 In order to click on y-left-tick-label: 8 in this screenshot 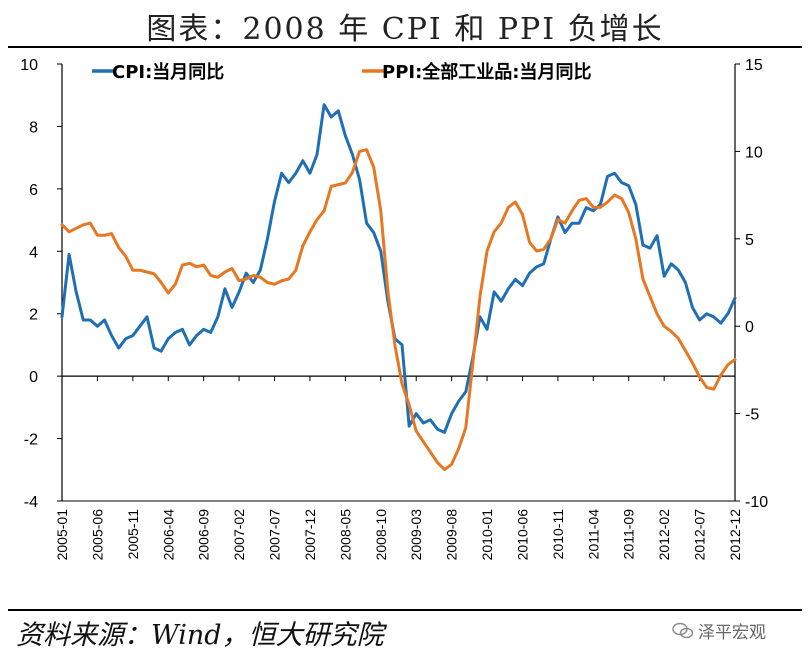, I will do `click(33, 127)`.